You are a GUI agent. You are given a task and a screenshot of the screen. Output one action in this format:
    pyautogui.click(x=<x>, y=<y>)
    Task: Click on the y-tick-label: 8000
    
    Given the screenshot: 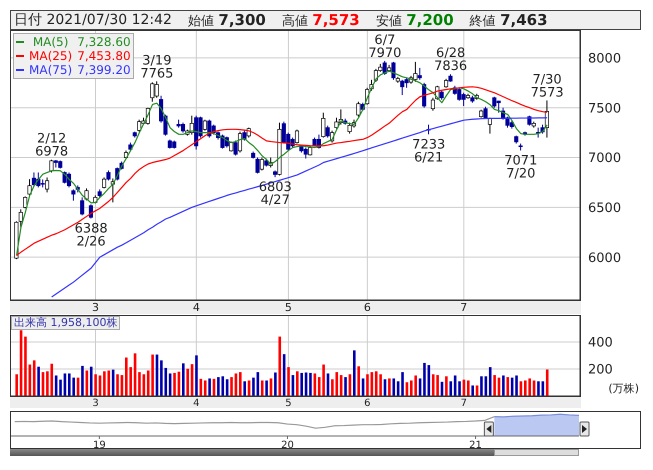 What is the action you would take?
    pyautogui.click(x=605, y=59)
    